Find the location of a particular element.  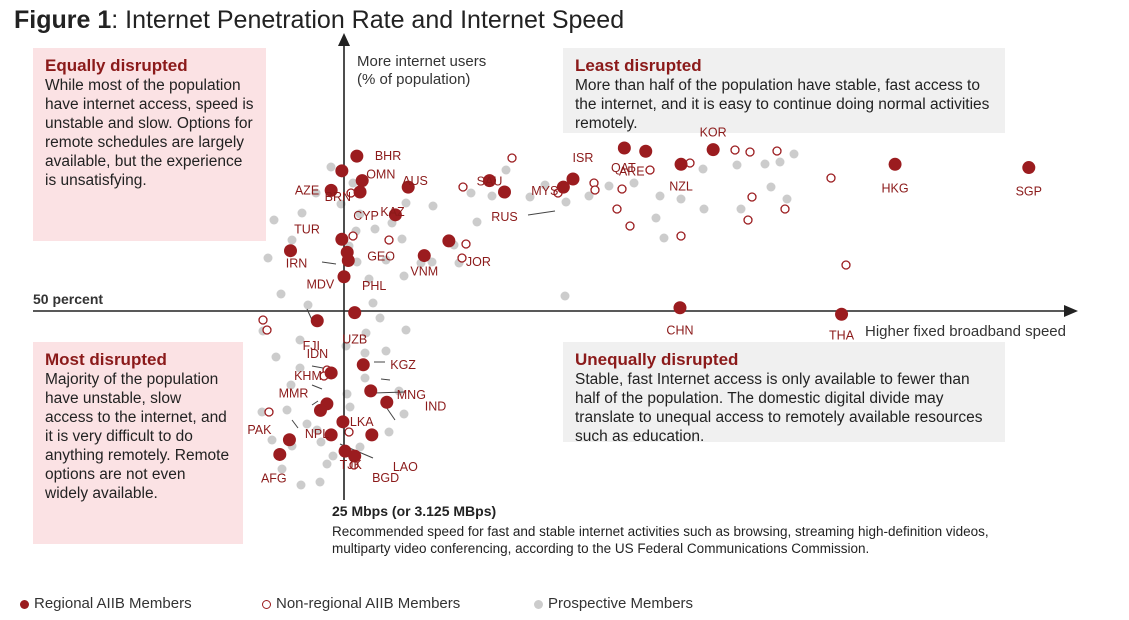

quadrant-title: Unequally disrupted is located at coordinates (657, 359).